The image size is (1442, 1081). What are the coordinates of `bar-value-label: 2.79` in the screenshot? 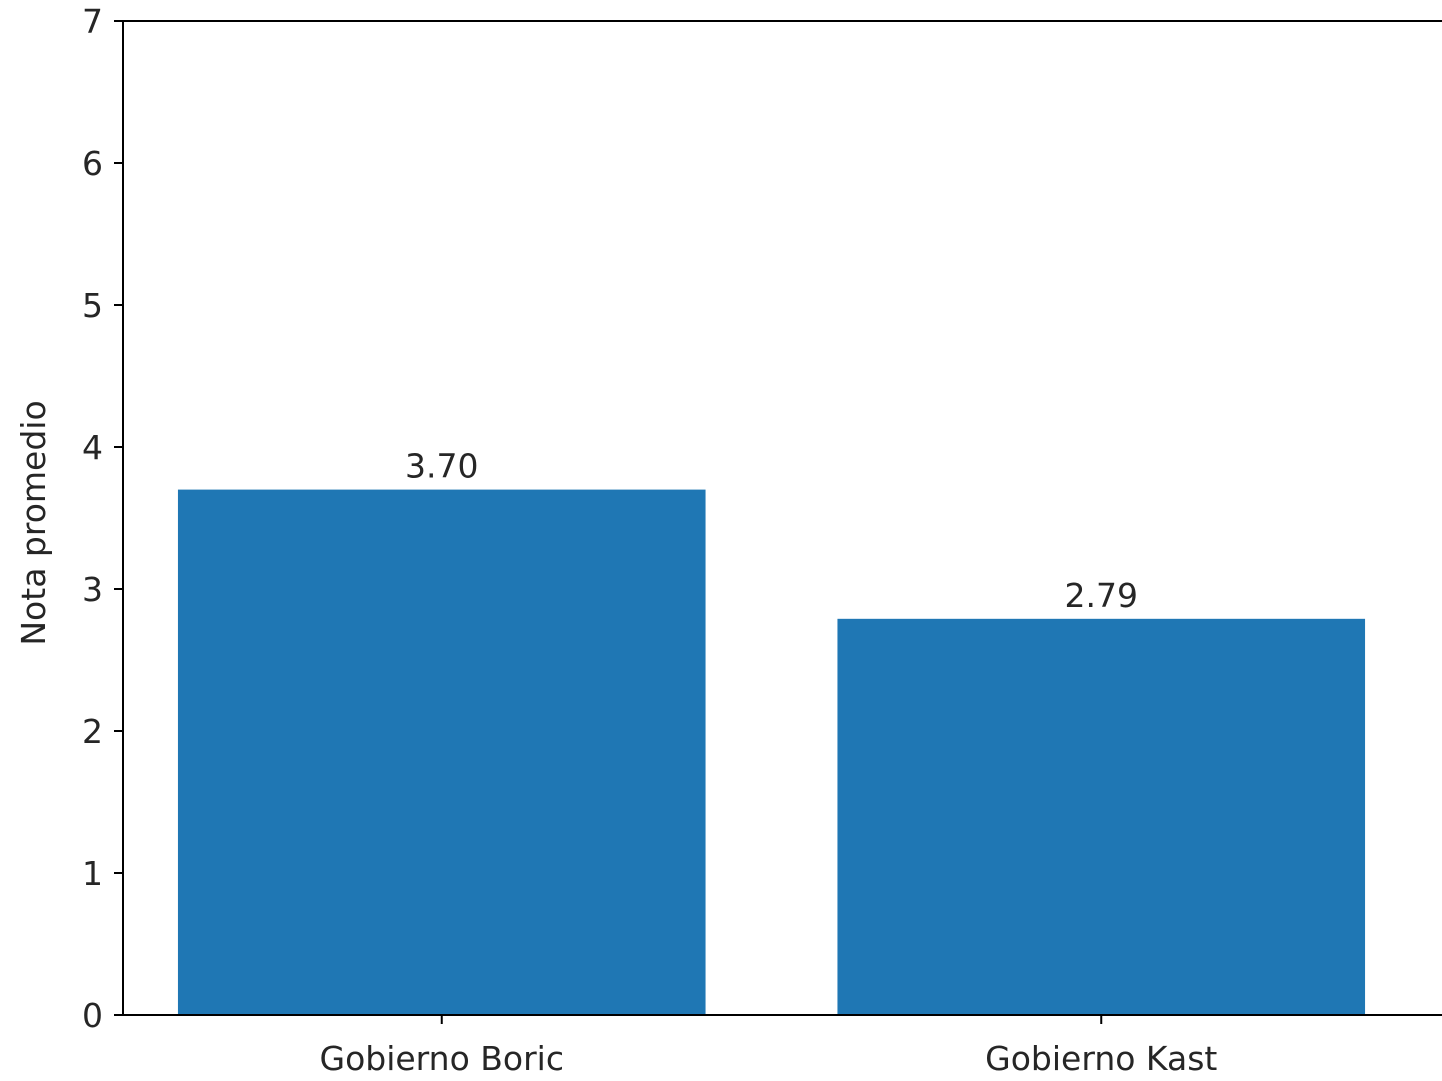 It's located at (1101, 595).